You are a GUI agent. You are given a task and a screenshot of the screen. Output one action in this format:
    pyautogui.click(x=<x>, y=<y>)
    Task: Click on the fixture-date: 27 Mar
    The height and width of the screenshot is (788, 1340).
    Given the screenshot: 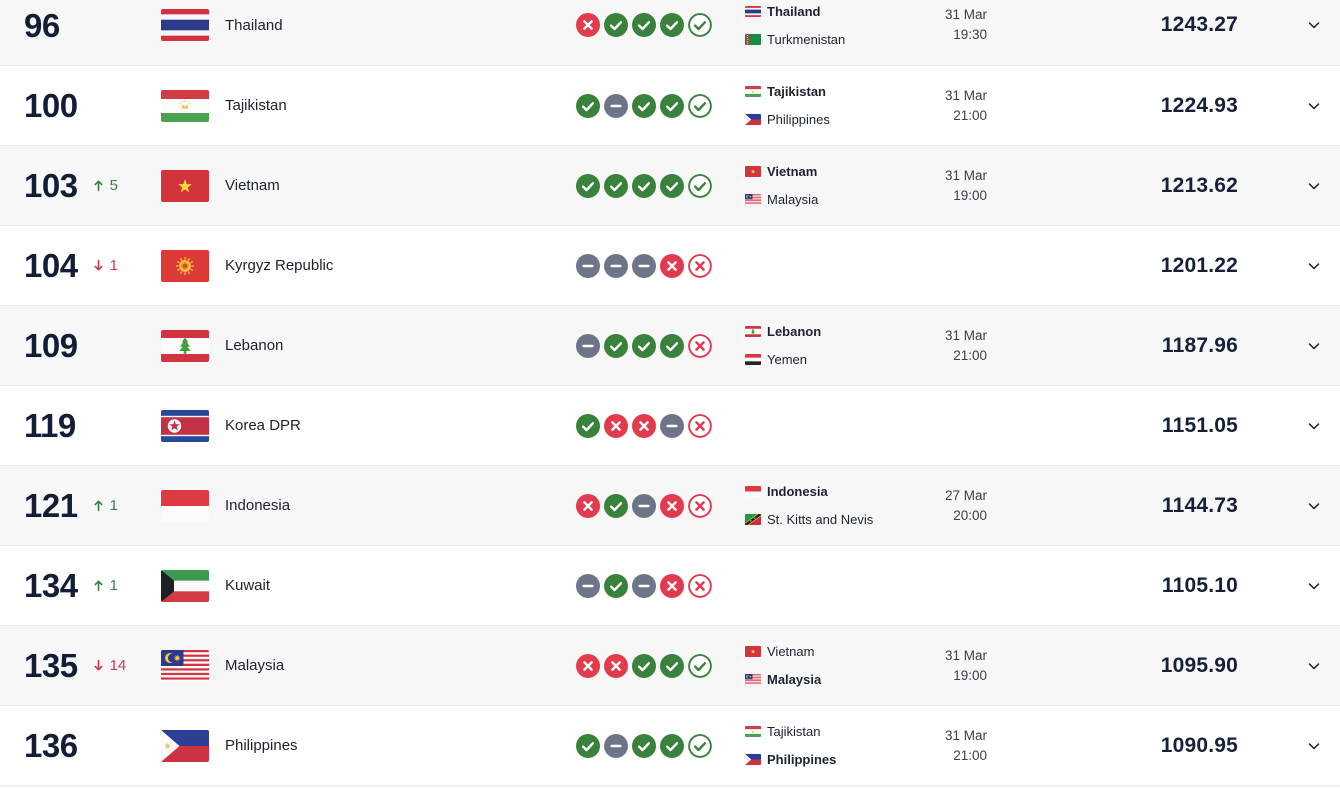 What is the action you would take?
    pyautogui.click(x=965, y=495)
    